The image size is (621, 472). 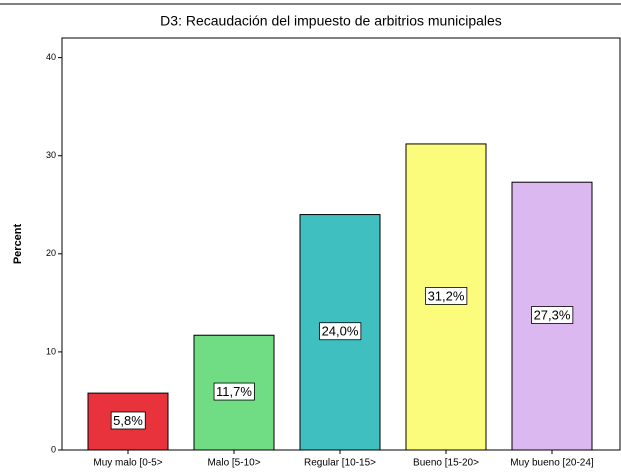 What do you see at coordinates (552, 463) in the screenshot?
I see `x-tick-label: Muy bueno [20-24]` at bounding box center [552, 463].